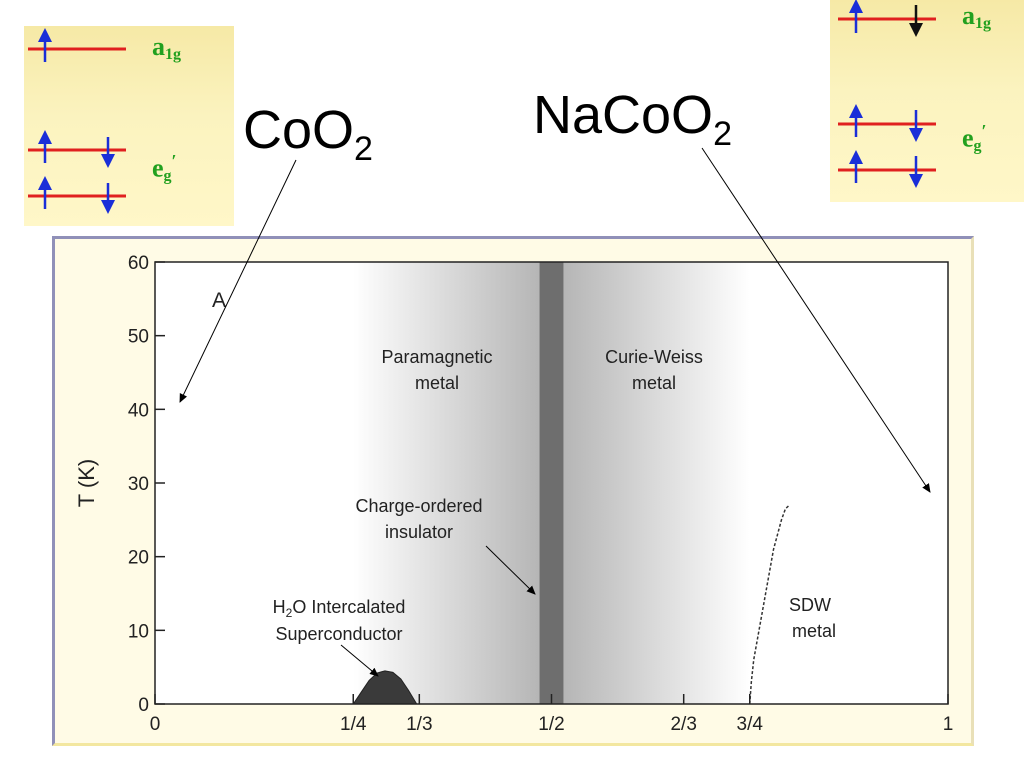  What do you see at coordinates (654, 483) in the screenshot?
I see `curie-weiss-region` at bounding box center [654, 483].